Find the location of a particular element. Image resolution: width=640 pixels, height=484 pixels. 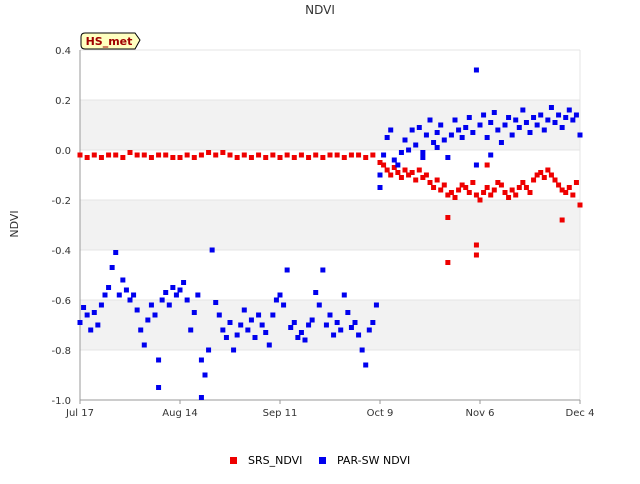

y-tick-labels: 0.4 0.2 0.0 -0.2 -0.4 -0.6 -0.8 -1.0 is located at coordinates (61, 226).